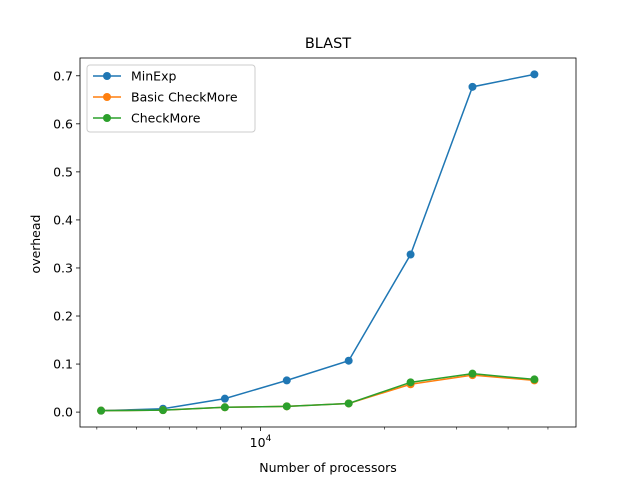 This screenshot has width=640, height=480. What do you see at coordinates (153, 76) in the screenshot?
I see `legend-label-0: MinExp` at bounding box center [153, 76].